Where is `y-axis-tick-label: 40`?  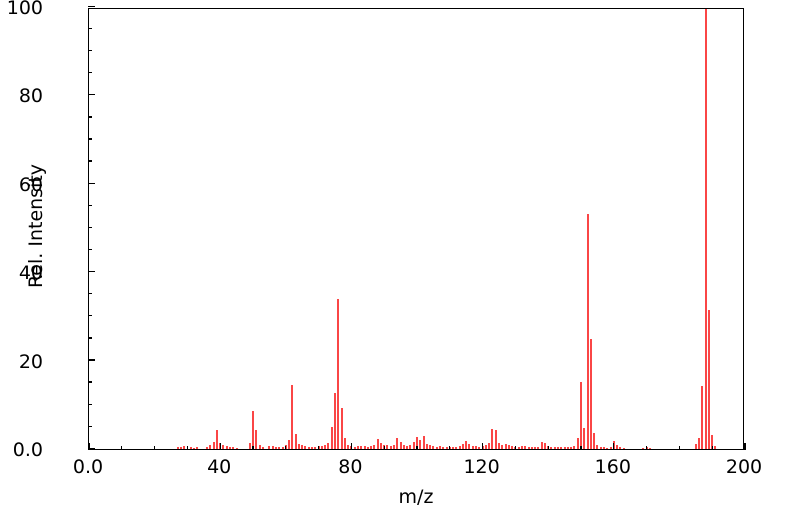
y-axis-tick-label: 40 is located at coordinates (30, 273).